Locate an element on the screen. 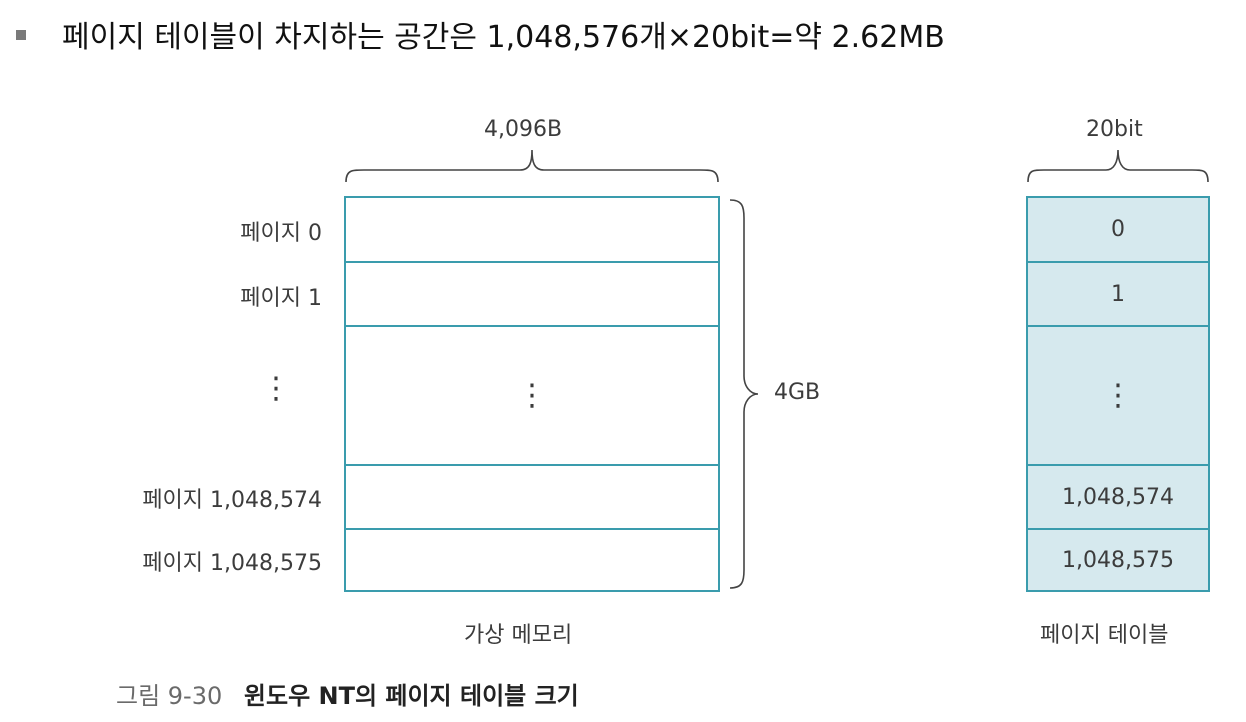  figure-title: 윈도우 NT의 페이지 테이블 크기 is located at coordinates (411, 696).